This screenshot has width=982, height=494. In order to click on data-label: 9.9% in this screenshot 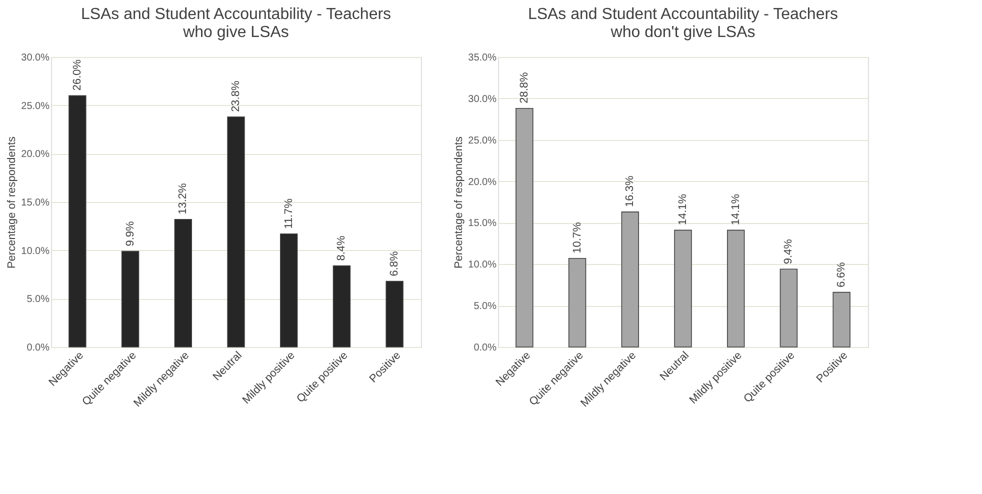, I will do `click(130, 233)`.